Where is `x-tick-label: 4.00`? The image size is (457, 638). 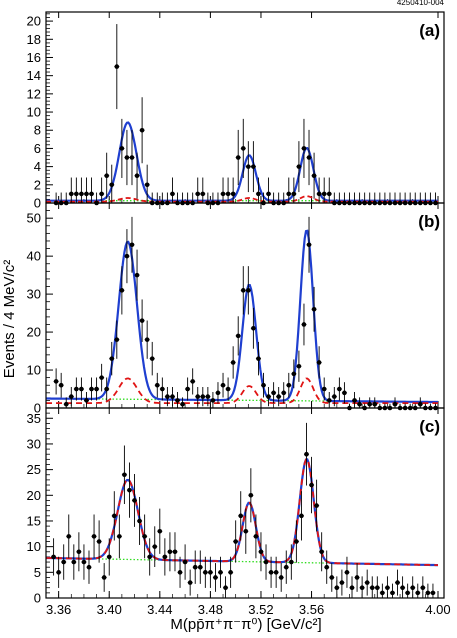 x-tick-label: 4.00 is located at coordinates (437, 609).